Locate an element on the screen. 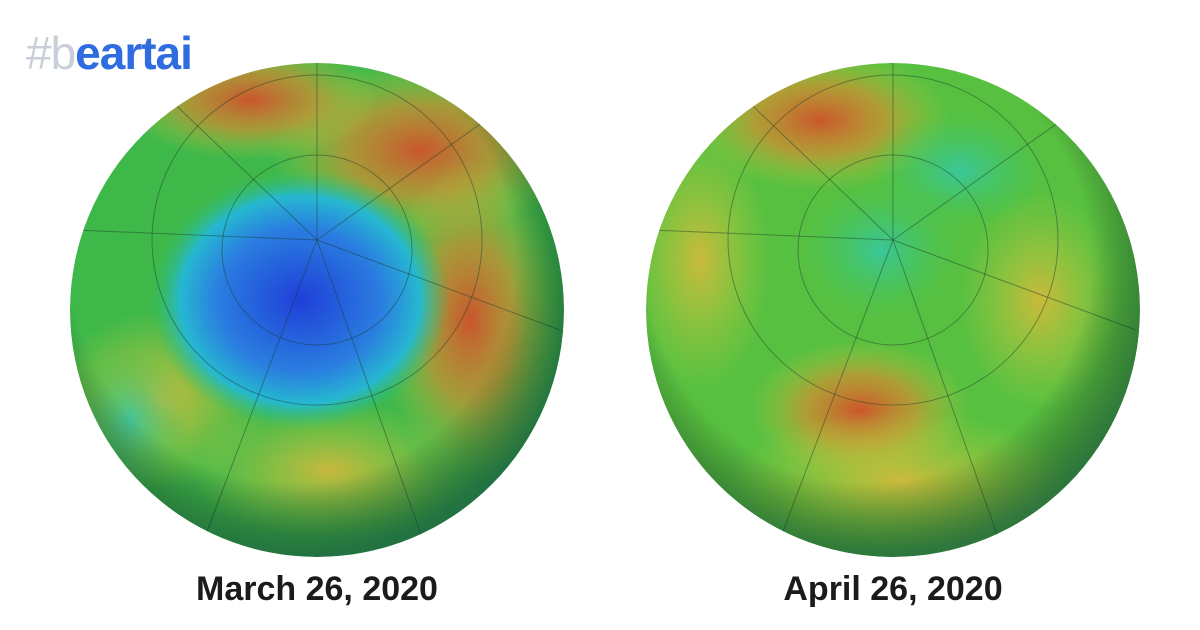  caption: March 26, 2020 is located at coordinates (317, 589).